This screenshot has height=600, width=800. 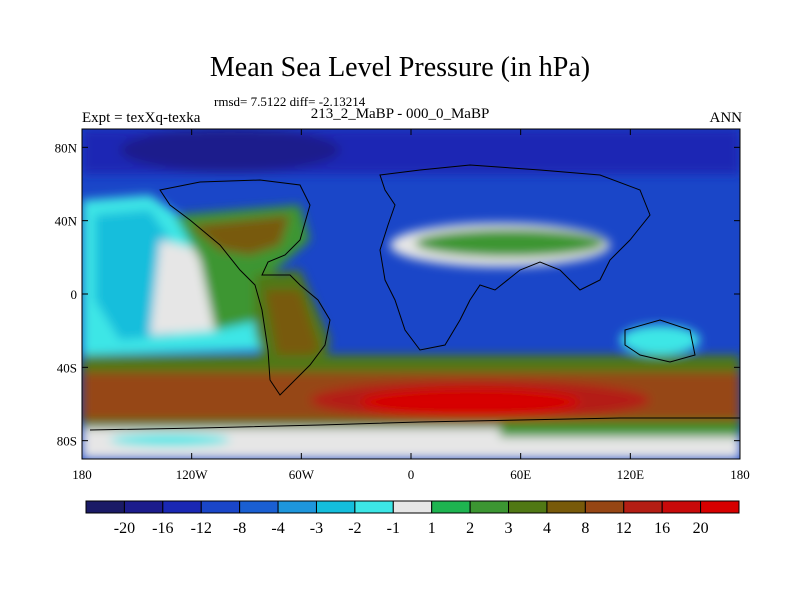 What do you see at coordinates (67, 367) in the screenshot?
I see `y-tick-label: 40S` at bounding box center [67, 367].